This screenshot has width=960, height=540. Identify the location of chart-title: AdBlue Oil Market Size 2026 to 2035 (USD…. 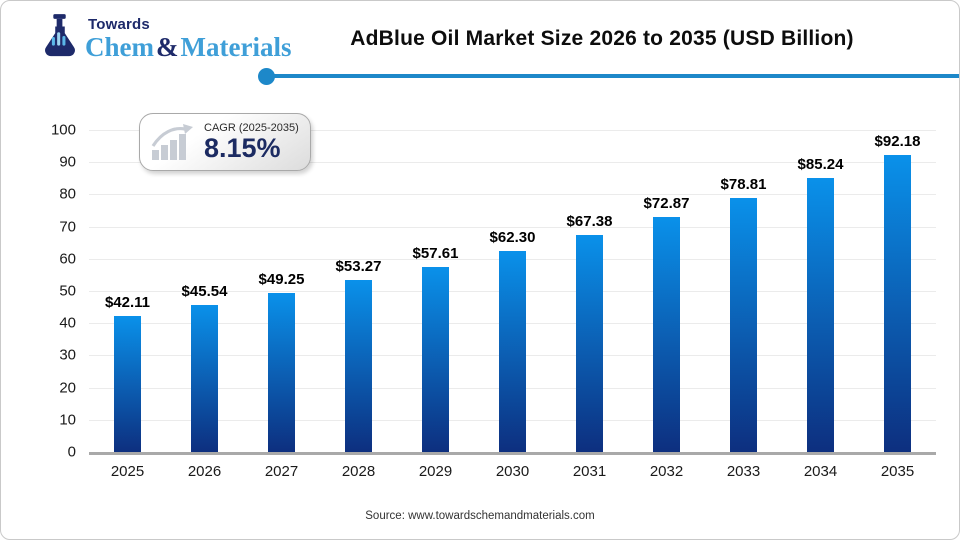
(602, 38).